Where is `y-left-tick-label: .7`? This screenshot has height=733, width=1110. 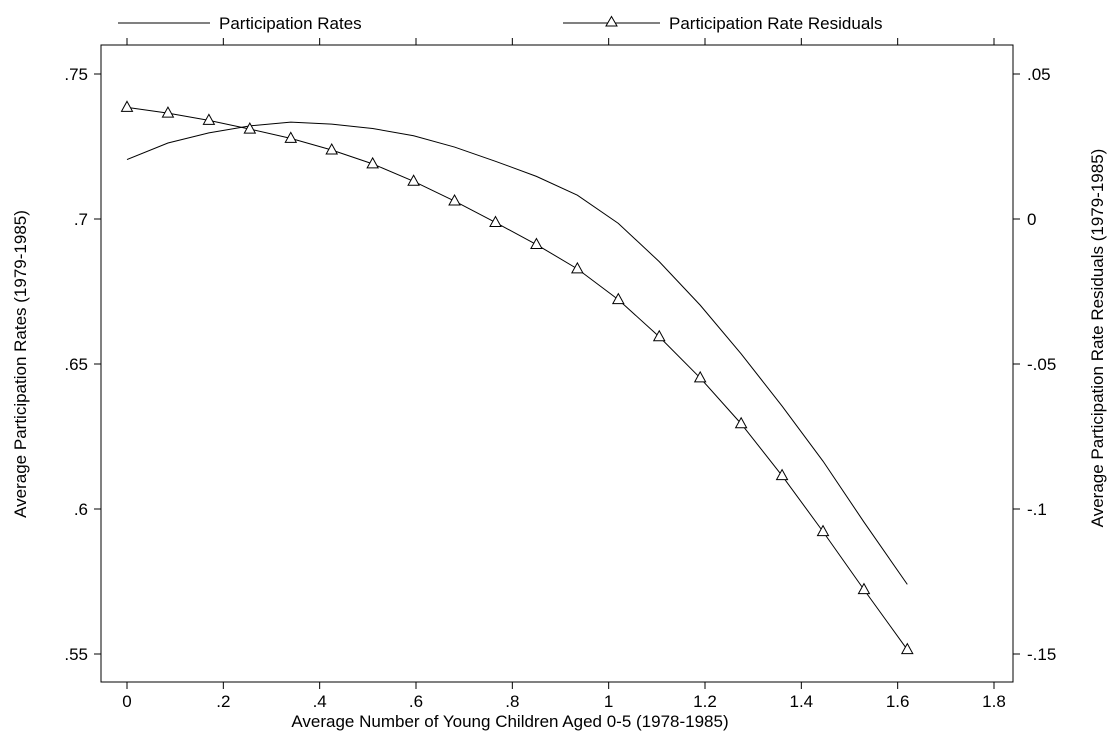 y-left-tick-label: .7 is located at coordinates (81, 219).